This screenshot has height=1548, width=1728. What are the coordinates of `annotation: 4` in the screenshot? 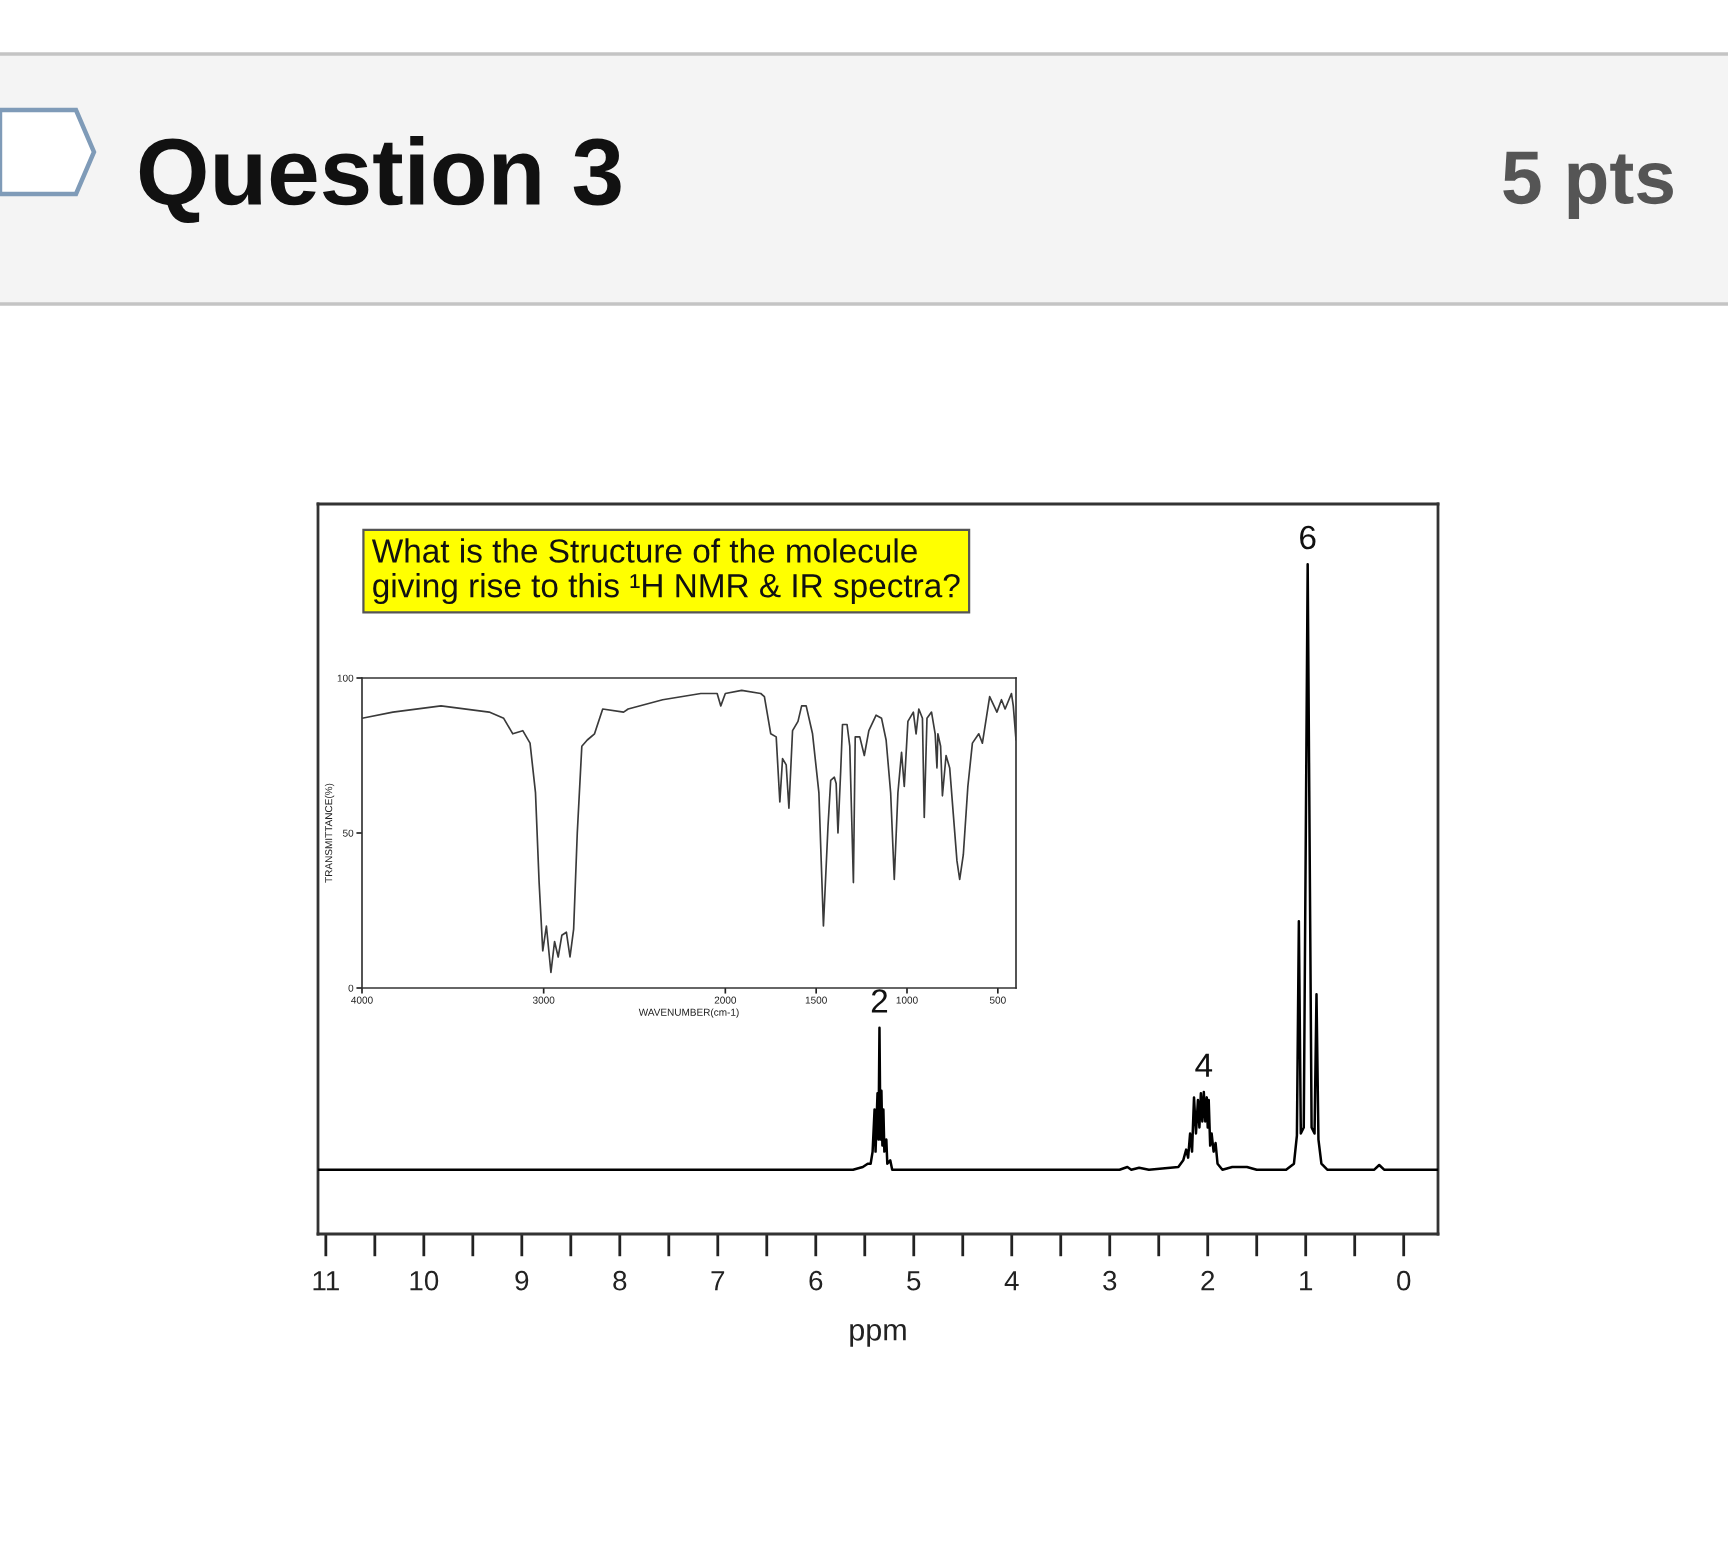 It's located at (1204, 1065).